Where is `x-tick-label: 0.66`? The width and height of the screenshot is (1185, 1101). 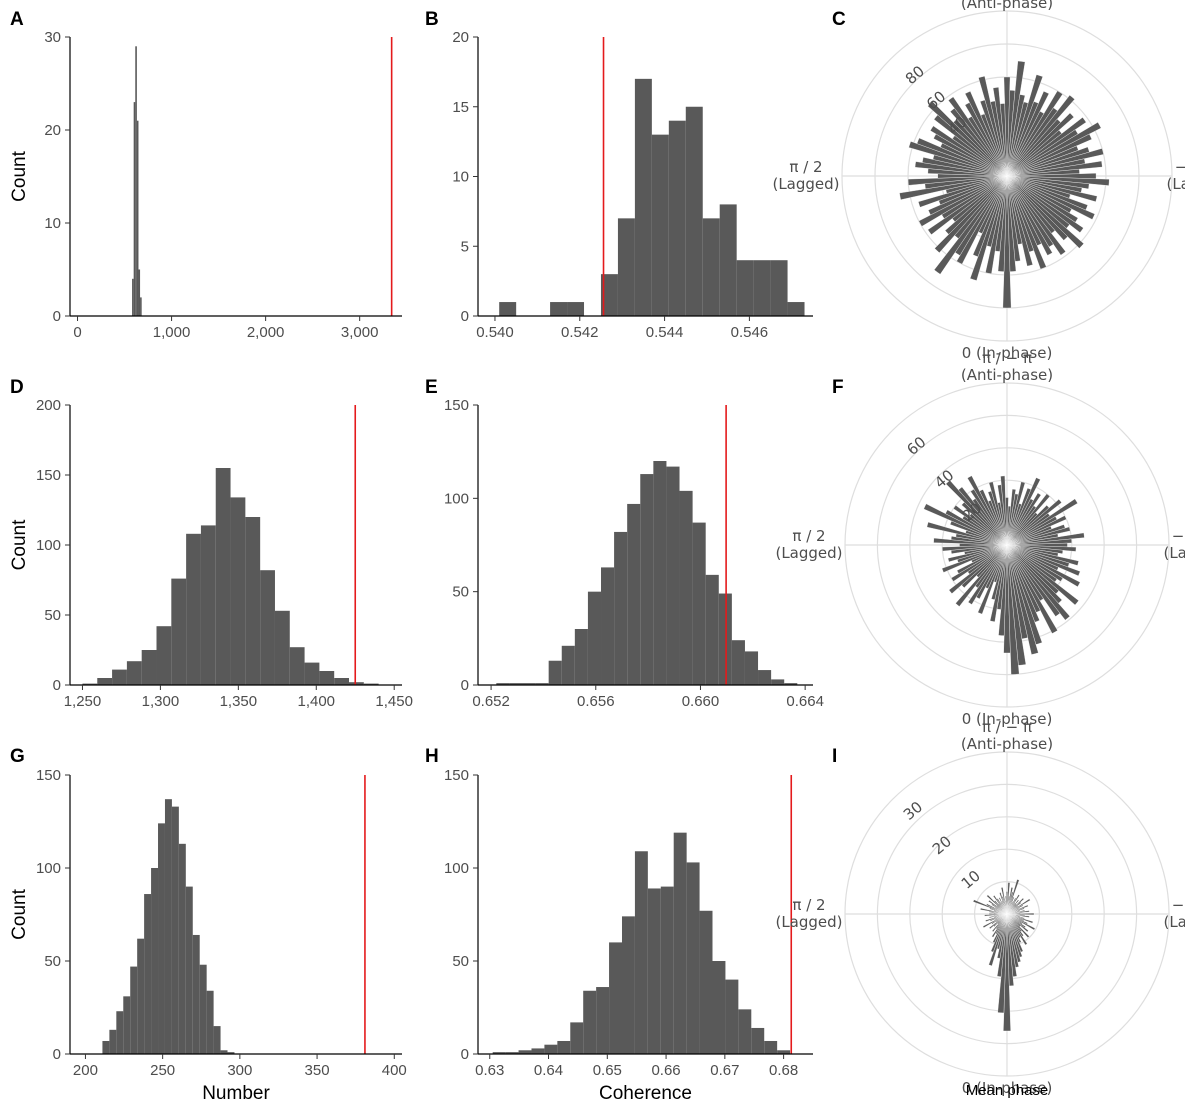
x-tick-label: 0.66 is located at coordinates (665, 1070).